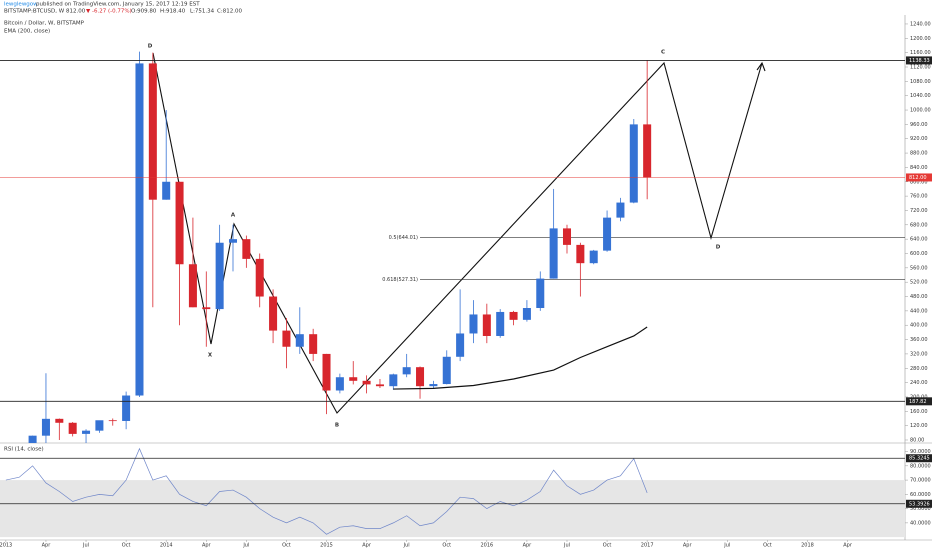 Image resolution: width=932 pixels, height=550 pixels. Describe the element at coordinates (718, 248) in the screenshot. I see `pattern-label: D` at that location.